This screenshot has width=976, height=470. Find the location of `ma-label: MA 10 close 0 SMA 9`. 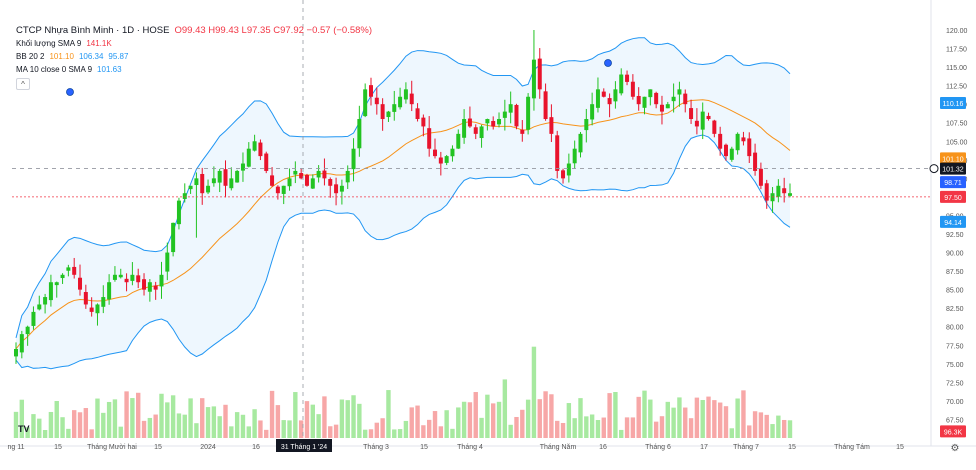

ma-label: MA 10 close 0 SMA 9 is located at coordinates (54, 69).